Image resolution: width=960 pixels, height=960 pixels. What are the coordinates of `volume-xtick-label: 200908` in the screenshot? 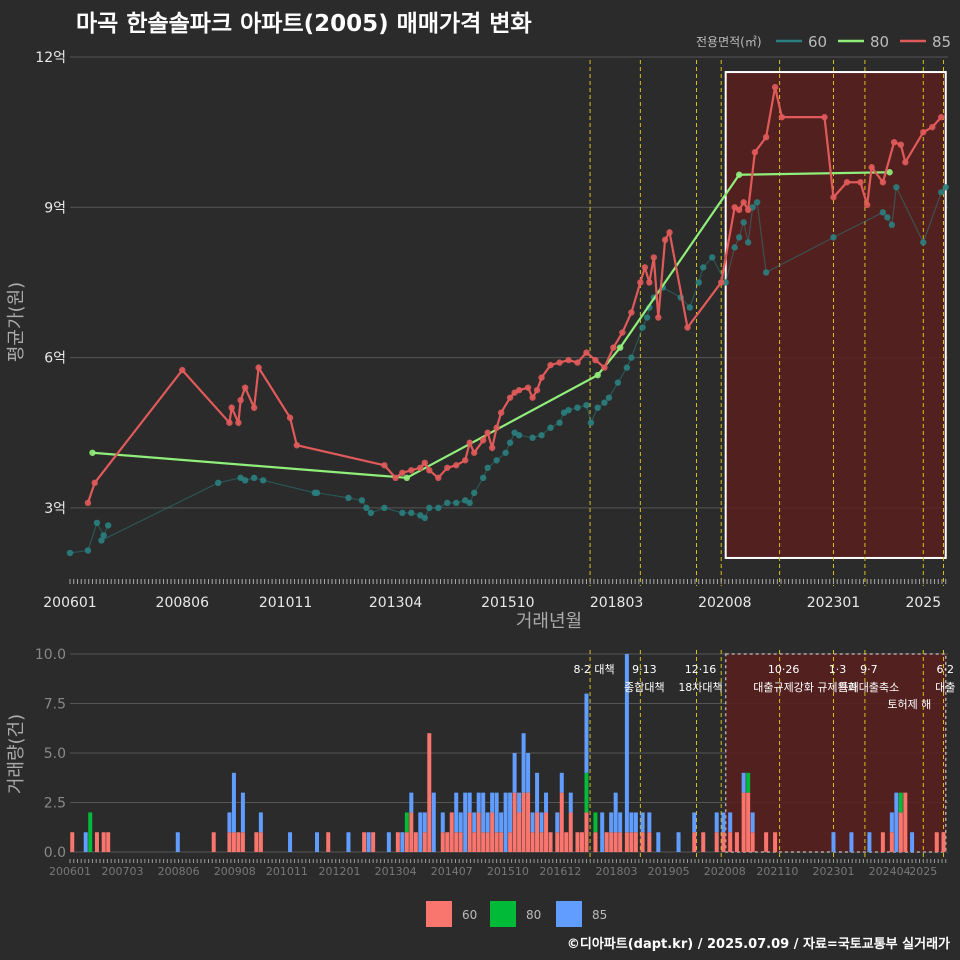 It's located at (235, 871).